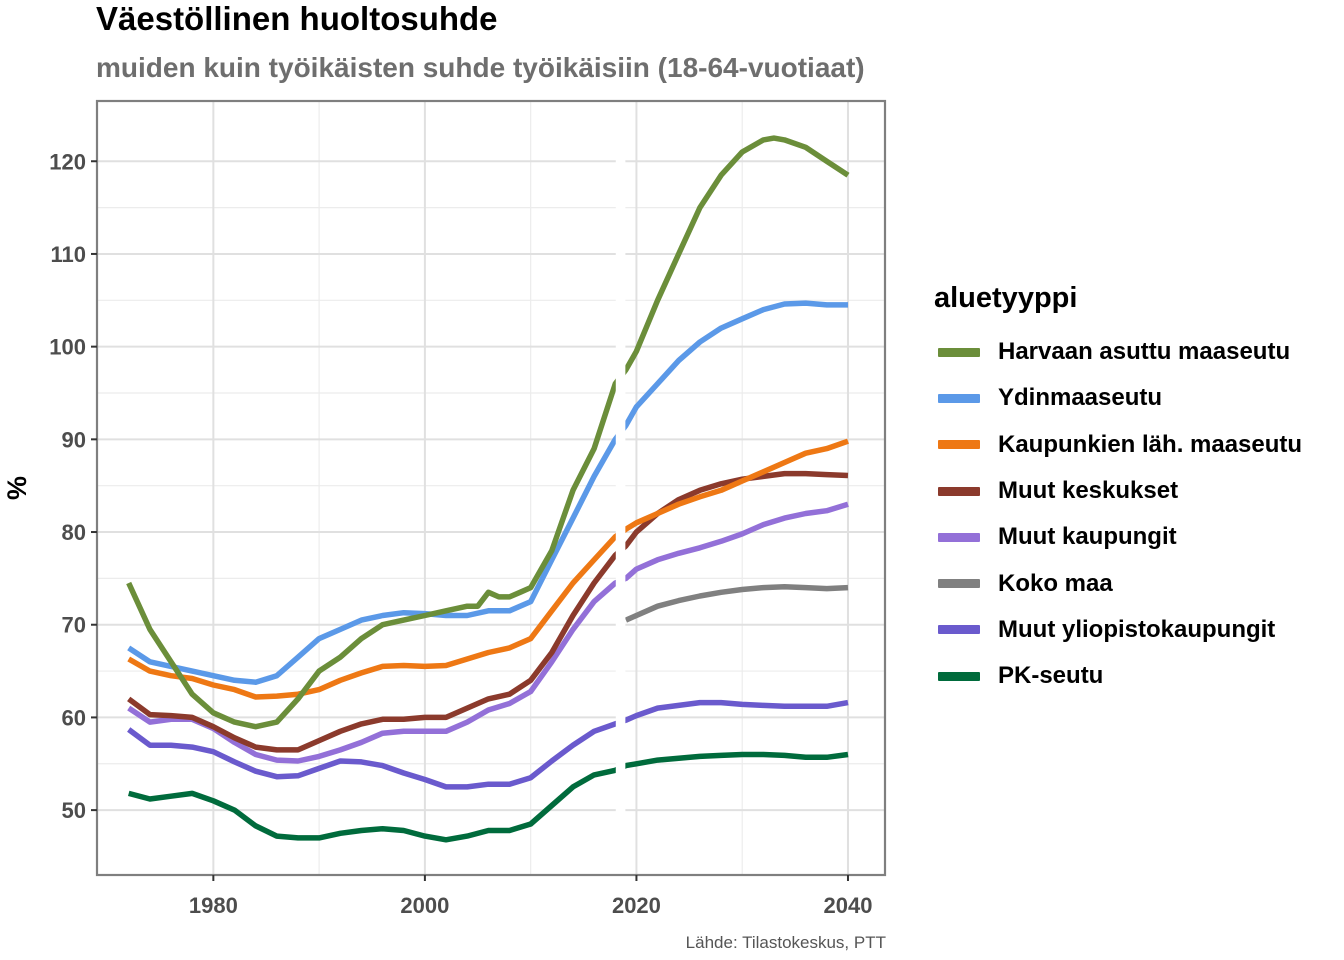  I want to click on legend-label: Kaupunkien läh. maaseutu, so click(1150, 444).